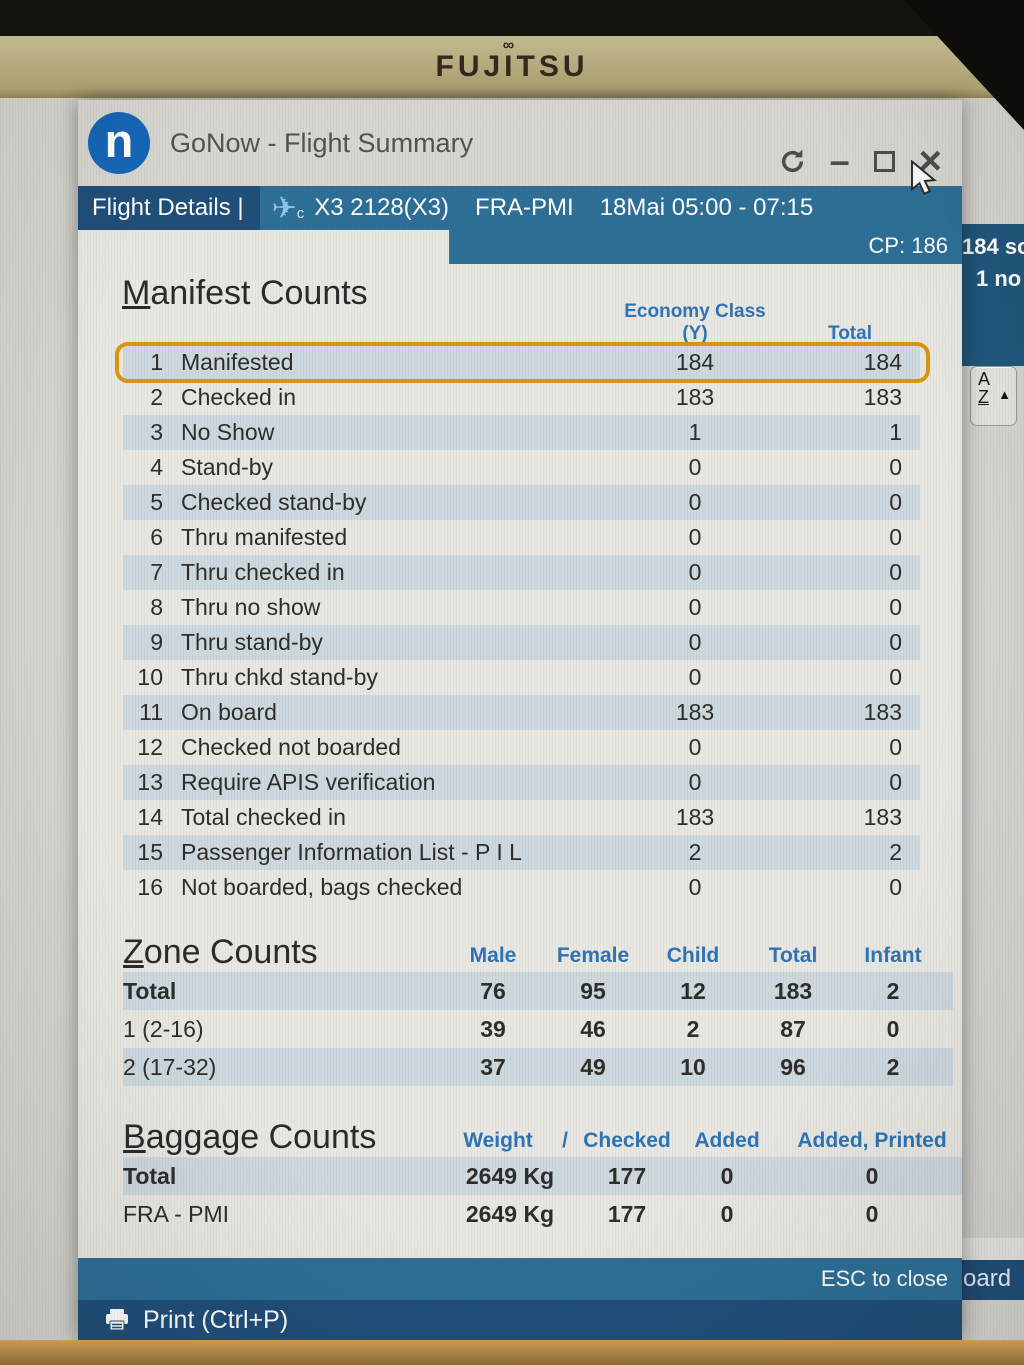 The image size is (1024, 1365). I want to click on row-economy: 1, so click(695, 432).